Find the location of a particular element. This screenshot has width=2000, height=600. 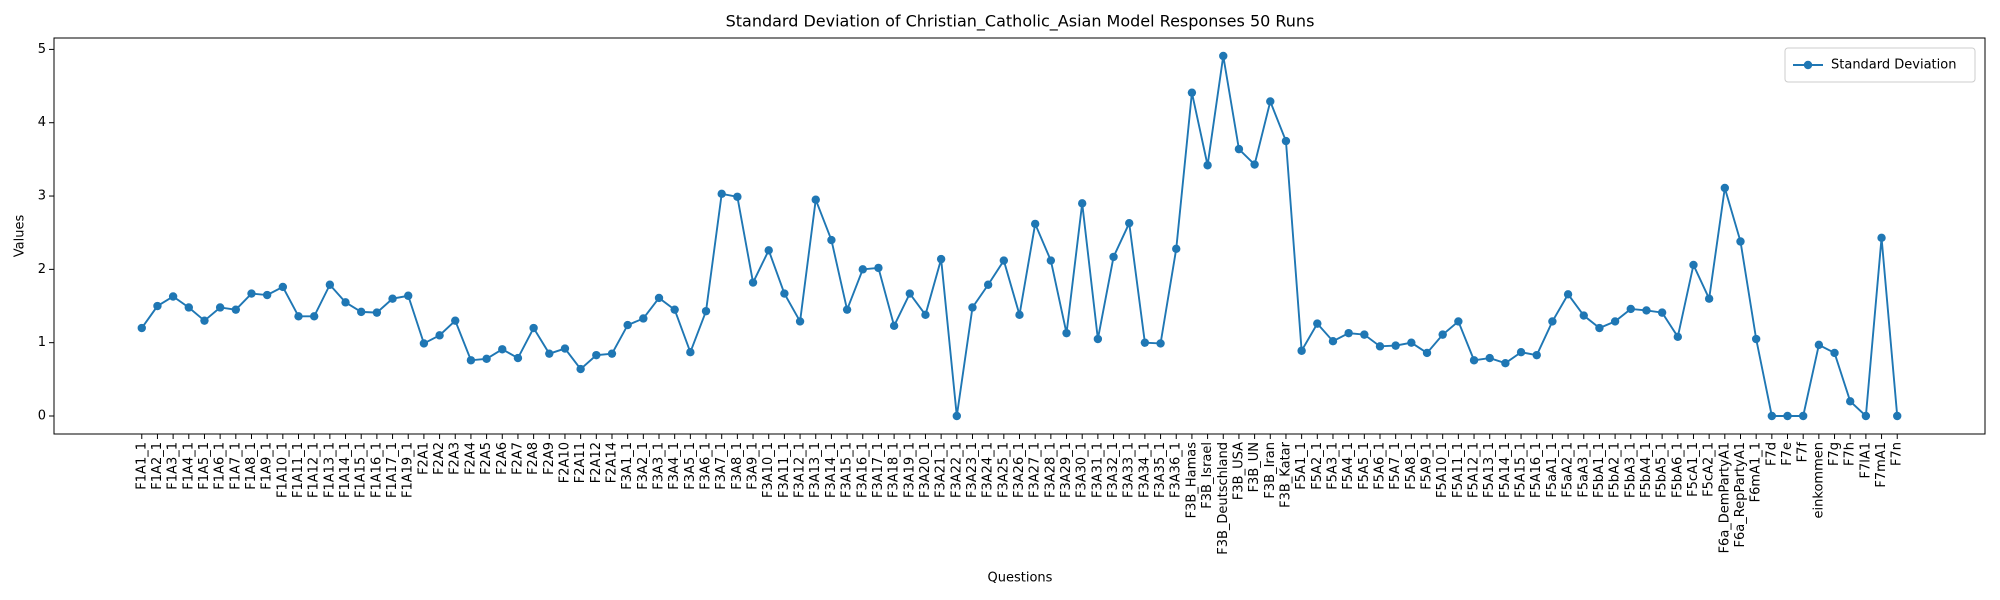

x-tick-label: F5cA2_1 is located at coordinates (1709, 469).